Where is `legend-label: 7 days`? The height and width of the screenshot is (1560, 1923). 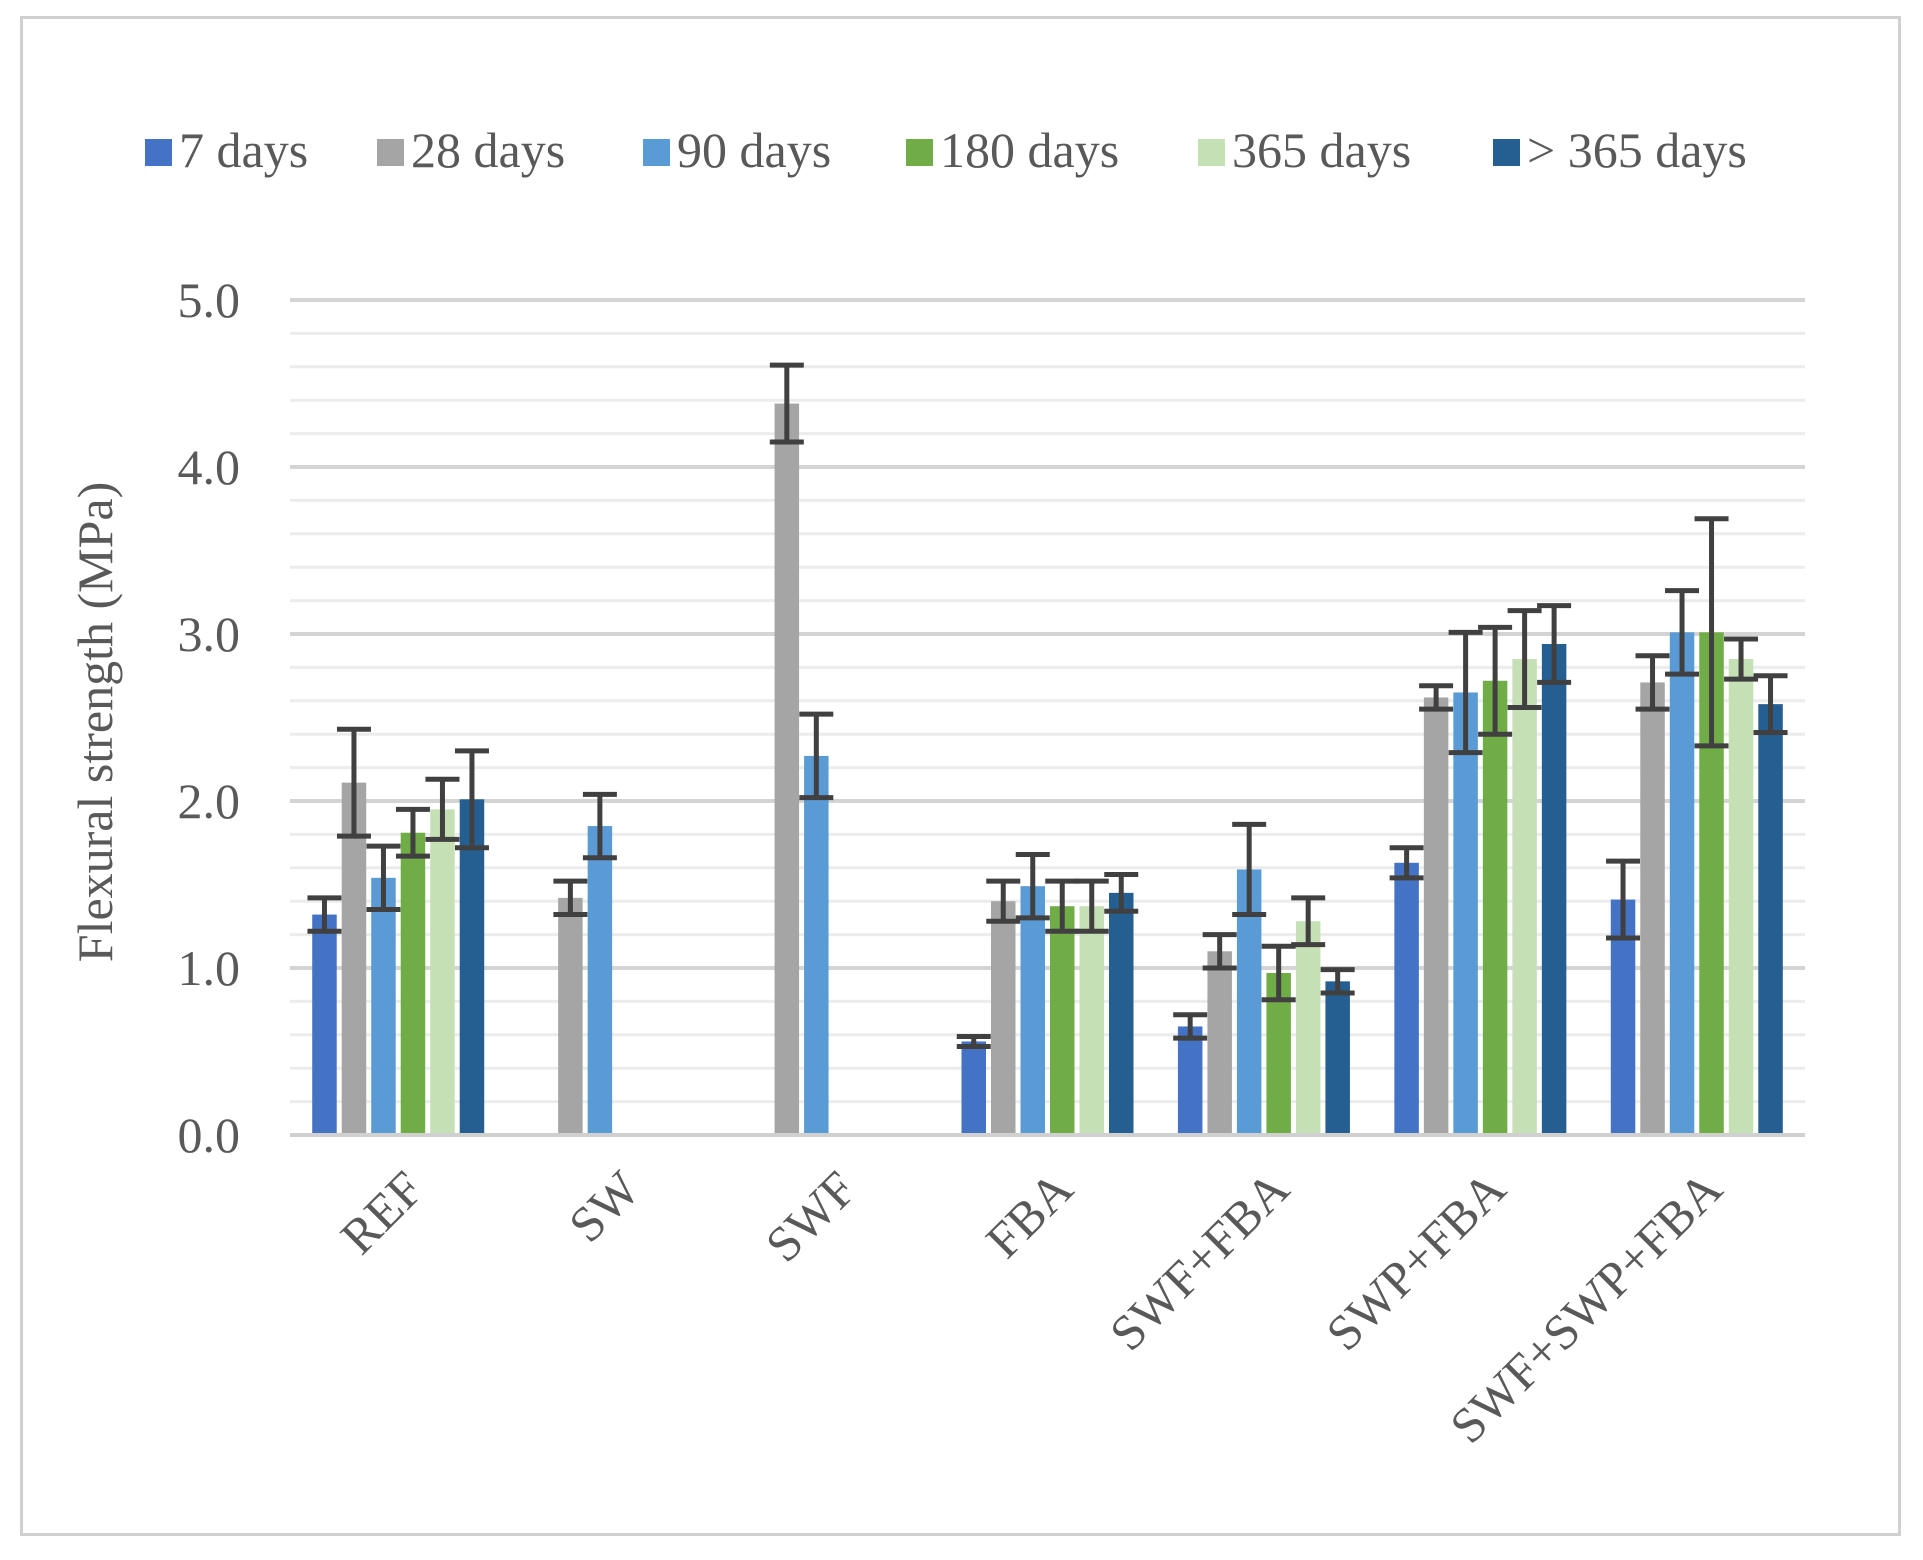
legend-label: 7 days is located at coordinates (243, 150).